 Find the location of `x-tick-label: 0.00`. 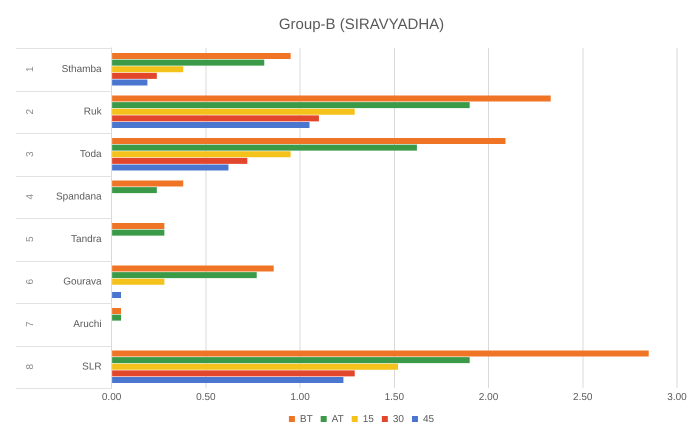

x-tick-label: 0.00 is located at coordinates (112, 397).